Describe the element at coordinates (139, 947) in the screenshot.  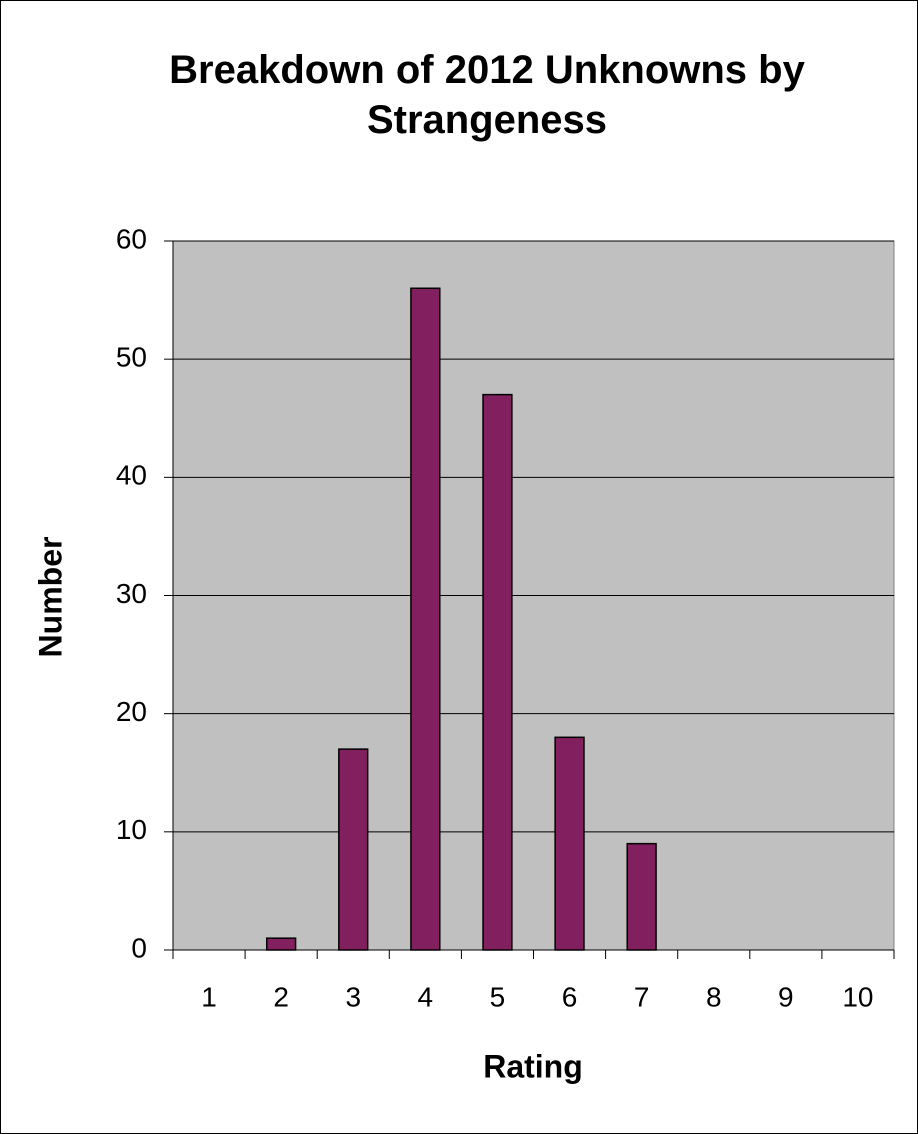
I see `y-tick-label: 0` at that location.